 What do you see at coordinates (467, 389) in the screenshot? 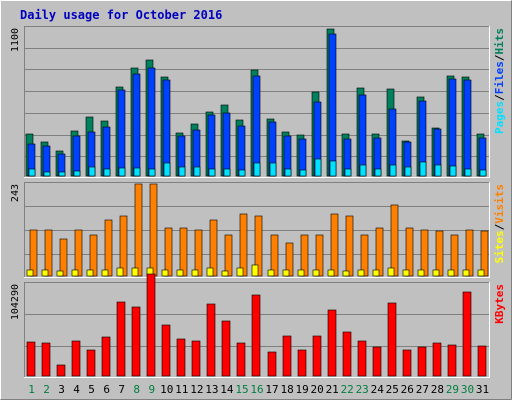
I see `day-label-30: 30` at bounding box center [467, 389].